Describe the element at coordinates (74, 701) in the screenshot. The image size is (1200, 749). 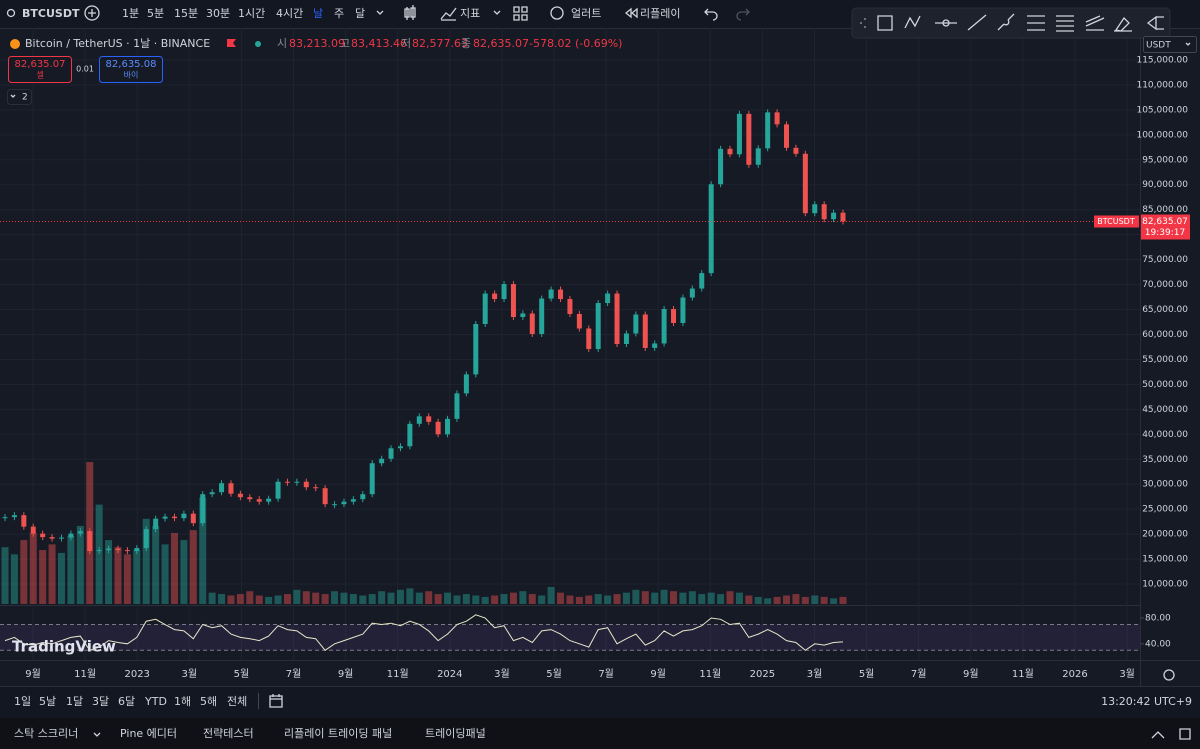
I see `range-button: 1달` at that location.